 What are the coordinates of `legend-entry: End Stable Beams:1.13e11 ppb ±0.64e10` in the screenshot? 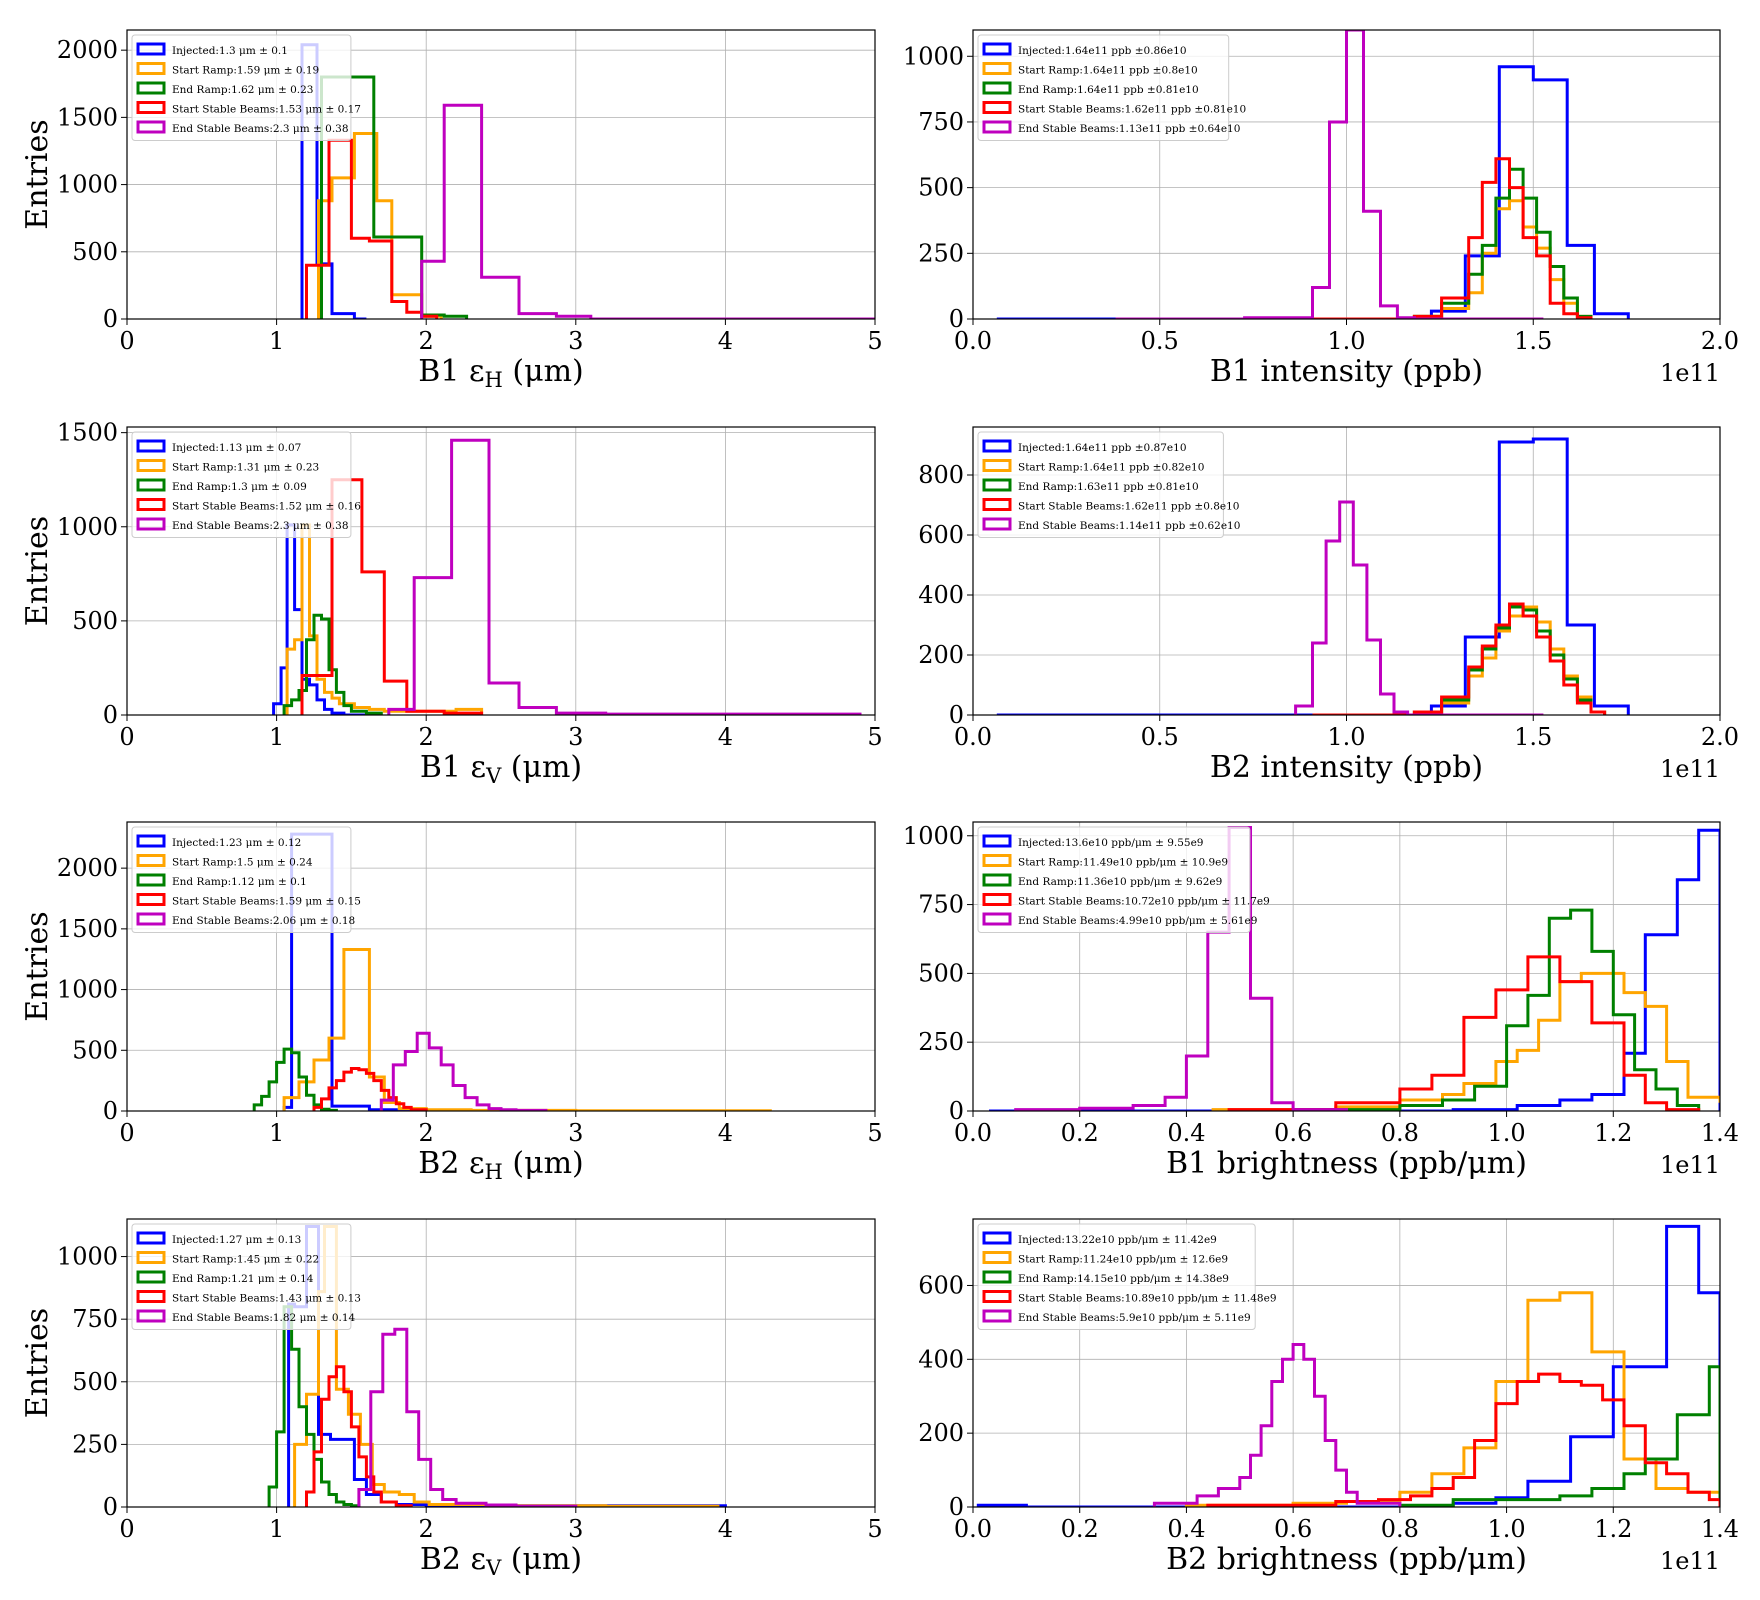 It's located at (1129, 129).